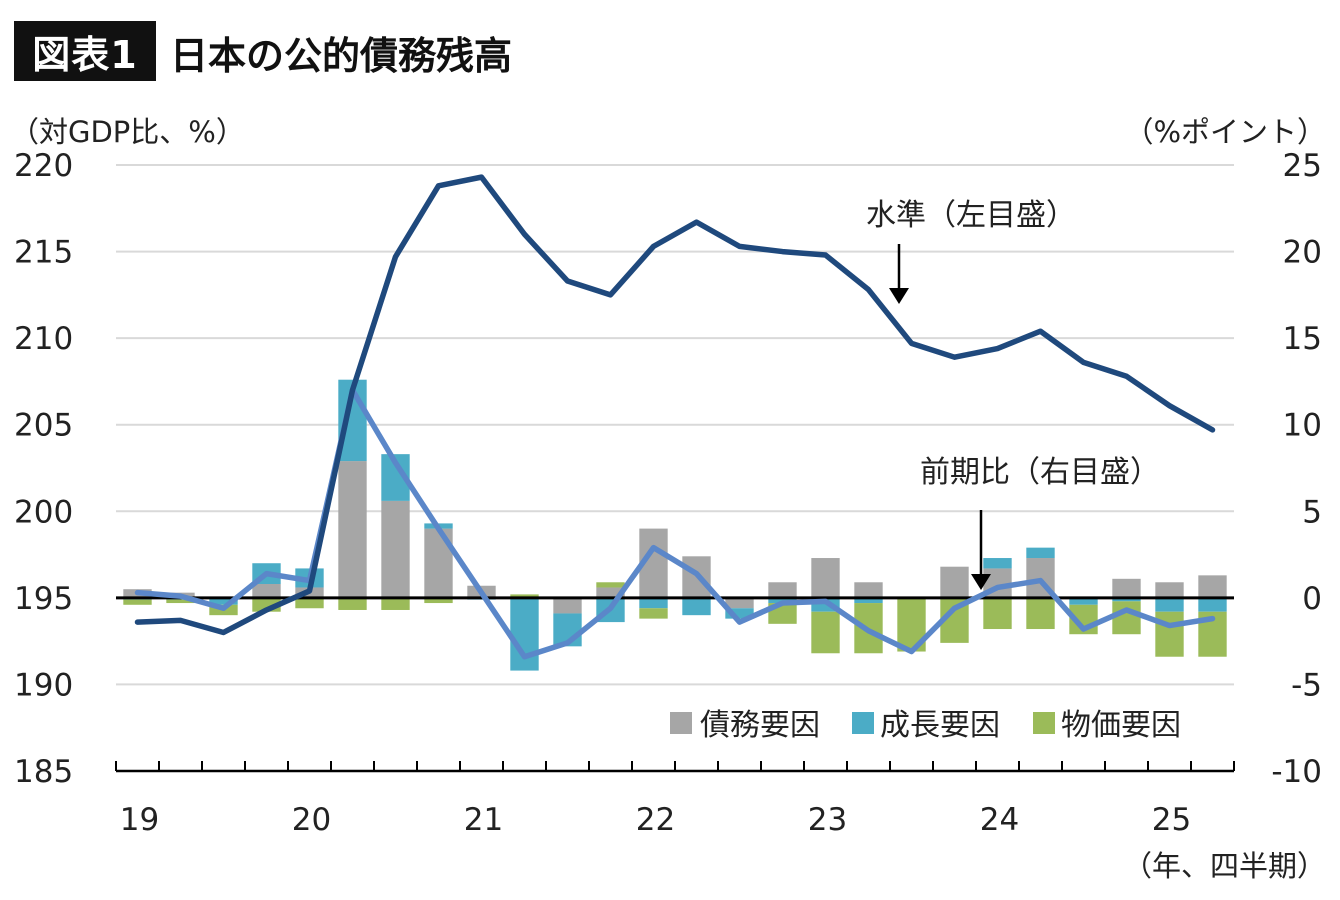  I want to click on right-tick-label: 10, so click(1302, 426).